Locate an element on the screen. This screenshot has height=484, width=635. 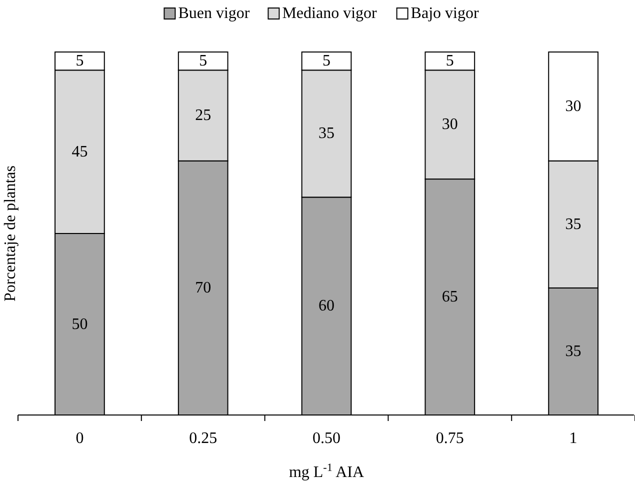
x-tick-label: 0.75 is located at coordinates (450, 438).